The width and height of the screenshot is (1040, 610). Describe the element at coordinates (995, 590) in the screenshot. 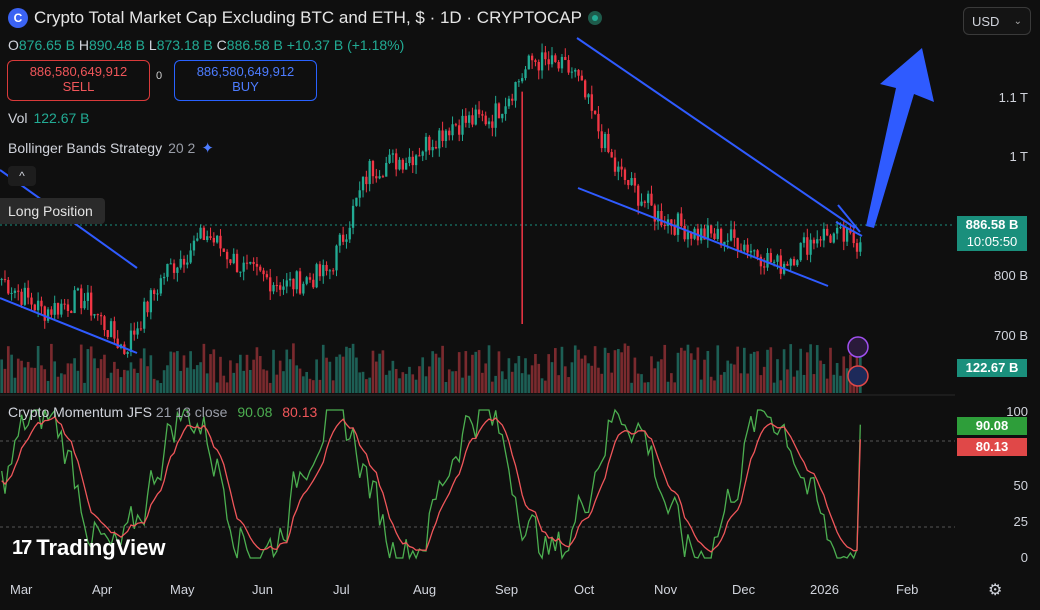

I see `settings-gear-icon: ⚙` at that location.